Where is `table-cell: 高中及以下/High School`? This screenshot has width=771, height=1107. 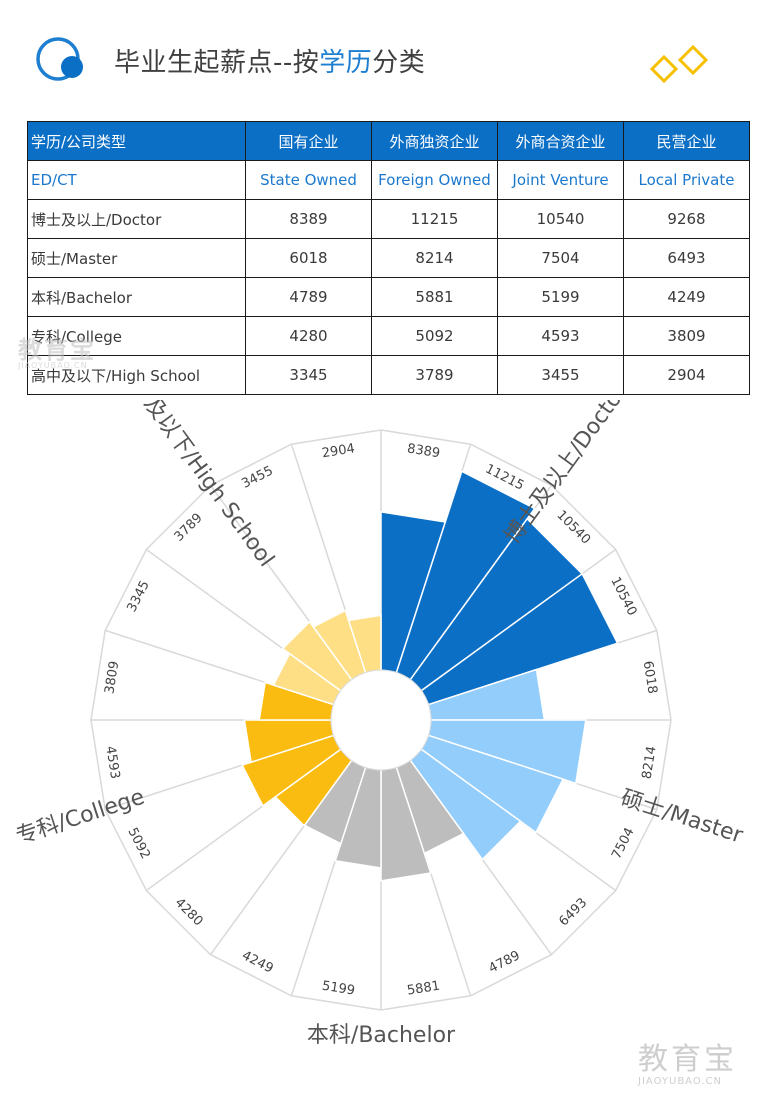 table-cell: 高中及以下/High School is located at coordinates (136, 375).